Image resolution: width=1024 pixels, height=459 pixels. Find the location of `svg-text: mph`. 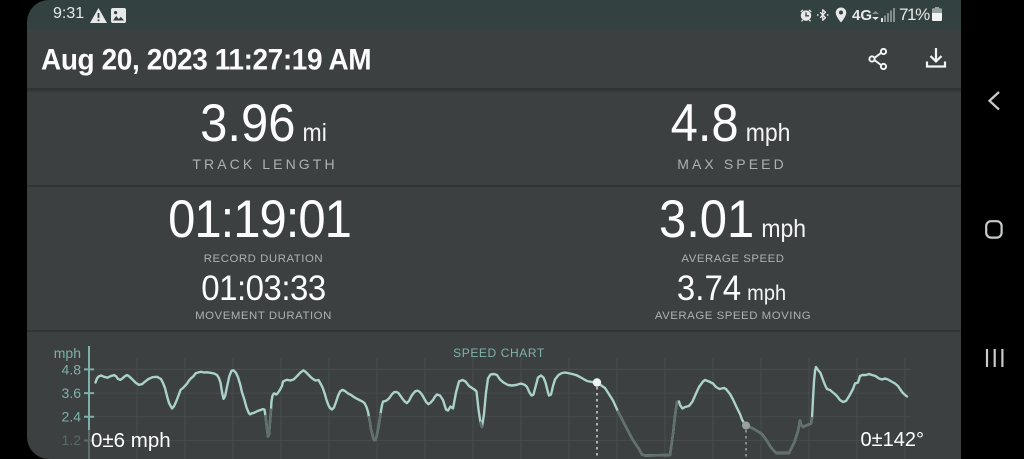

svg-text: mph is located at coordinates (67, 353).